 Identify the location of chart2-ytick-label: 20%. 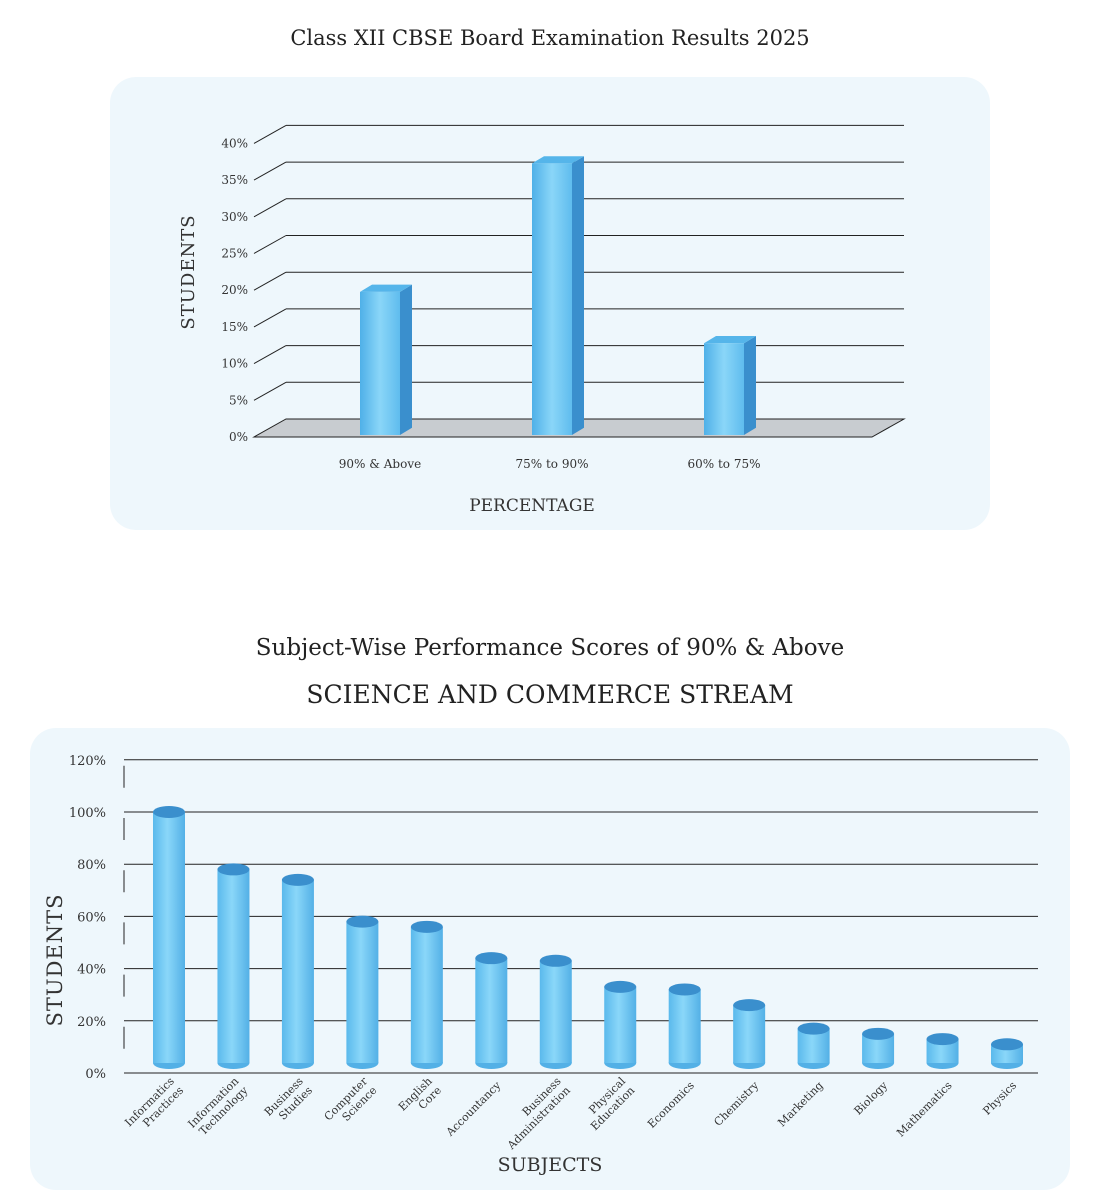
(91, 1022).